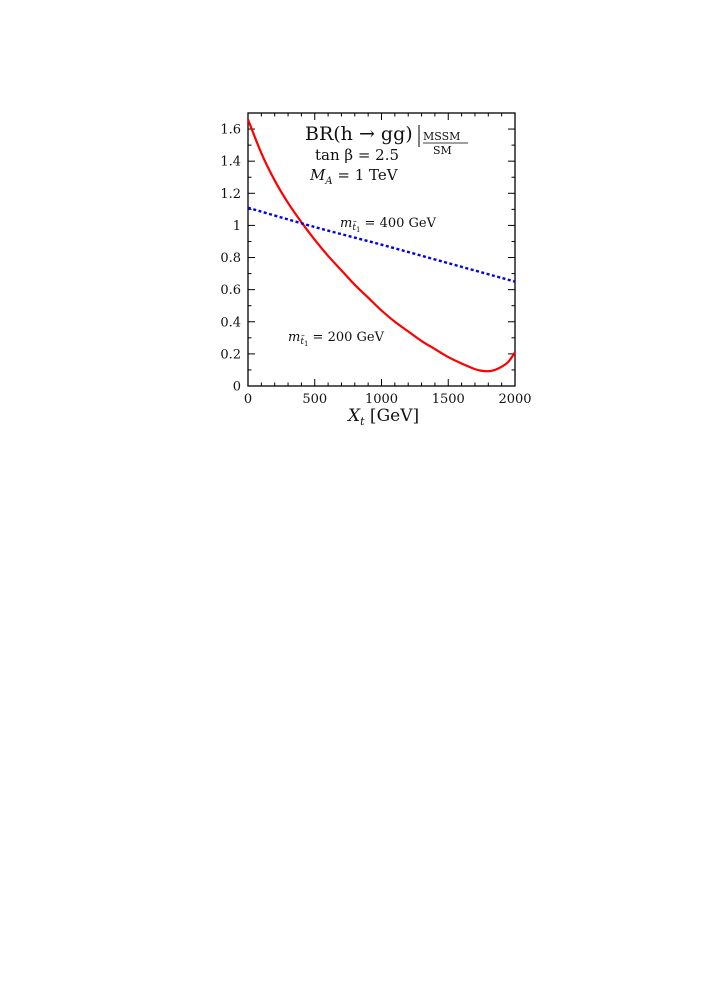 The image size is (708, 1001). Describe the element at coordinates (230, 258) in the screenshot. I see `y-tick-label: 0.8` at that location.